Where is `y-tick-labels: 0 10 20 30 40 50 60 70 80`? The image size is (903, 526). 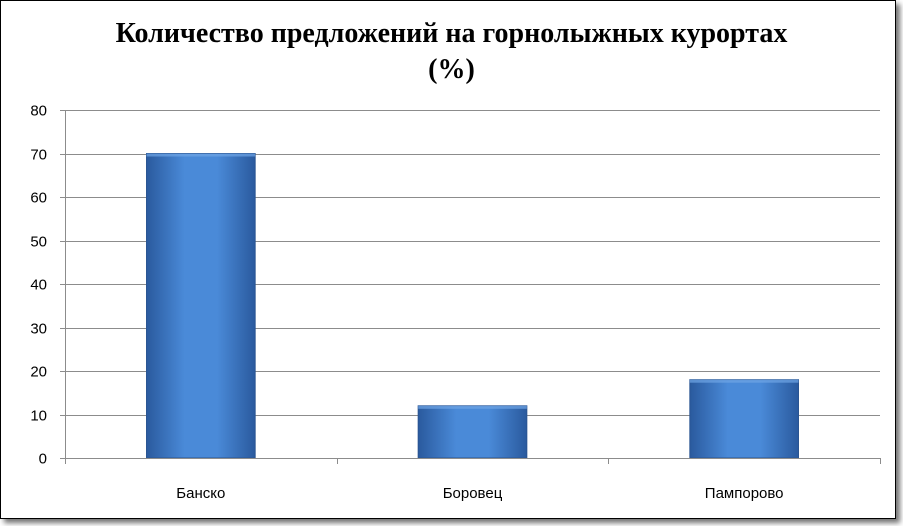
y-tick-labels: 0 10 20 30 40 50 60 70 80 is located at coordinates (38, 285).